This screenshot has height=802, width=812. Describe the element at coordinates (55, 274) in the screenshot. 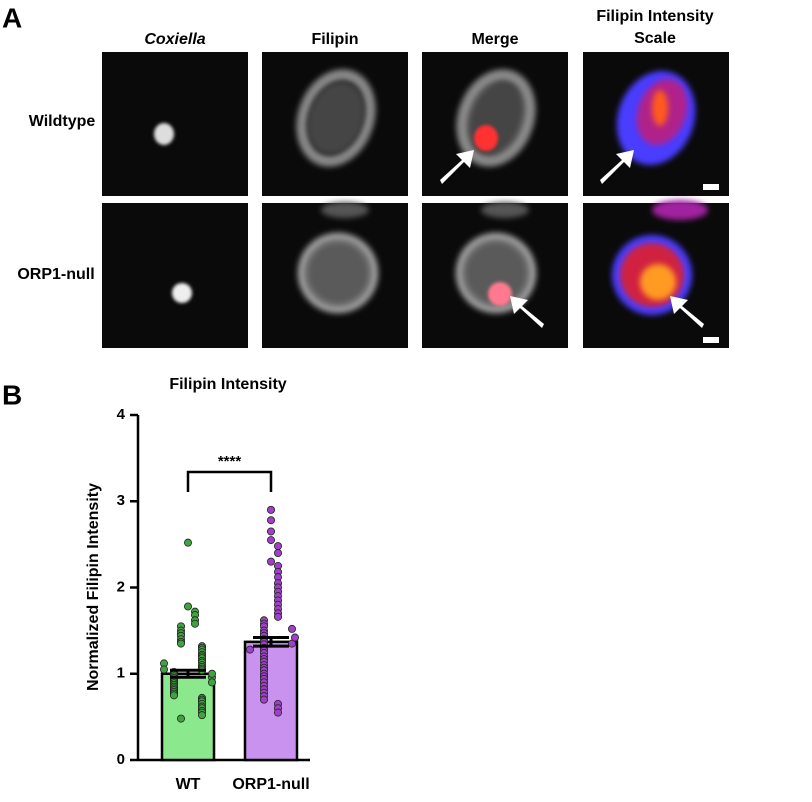

I see `row-label: ORP1-null` at that location.